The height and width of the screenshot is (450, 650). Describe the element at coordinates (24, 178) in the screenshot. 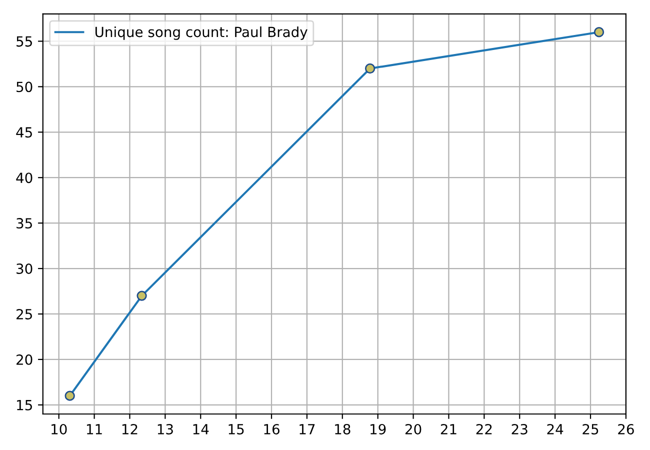

I see `y-tick-label: 40` at that location.